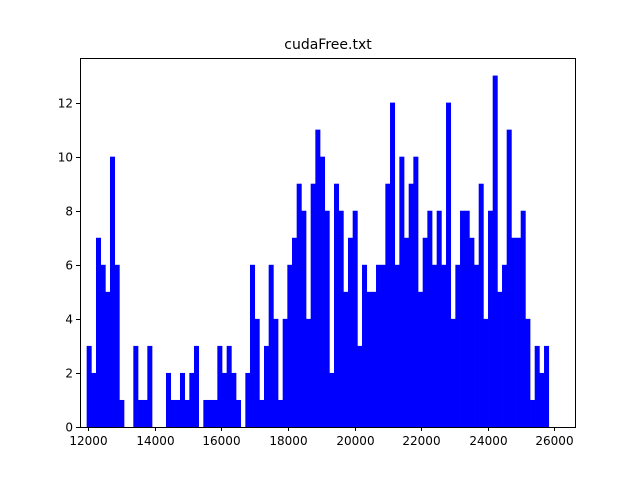 This screenshot has width=640, height=480. What do you see at coordinates (65, 158) in the screenshot?
I see `y-tick-label: 10` at bounding box center [65, 158].